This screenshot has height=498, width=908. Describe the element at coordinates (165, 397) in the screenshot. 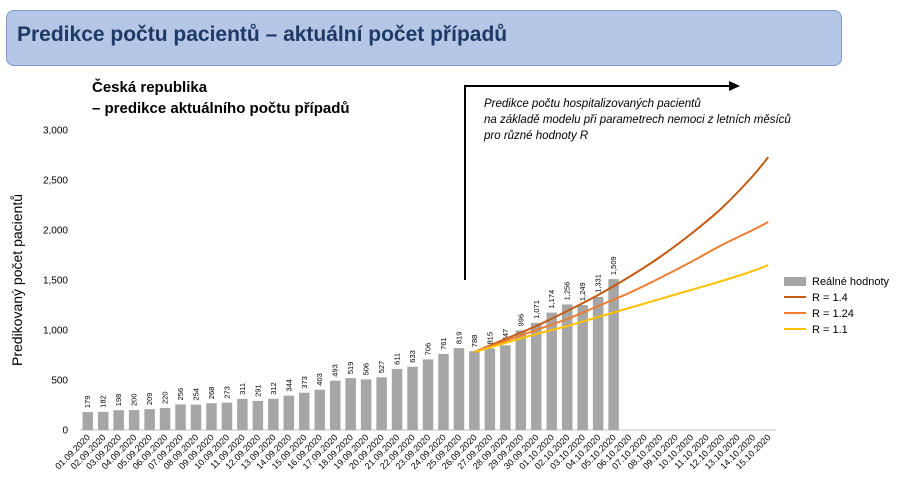

I see `bar-data-label: 220` at that location.